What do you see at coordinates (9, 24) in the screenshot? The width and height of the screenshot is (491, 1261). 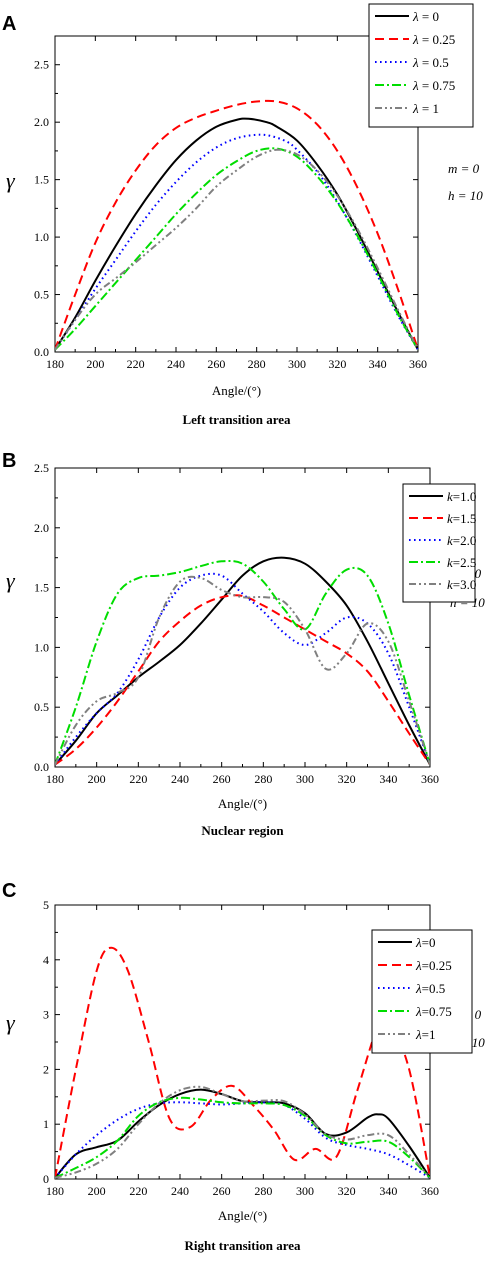 I see `panel-label: A` at bounding box center [9, 24].